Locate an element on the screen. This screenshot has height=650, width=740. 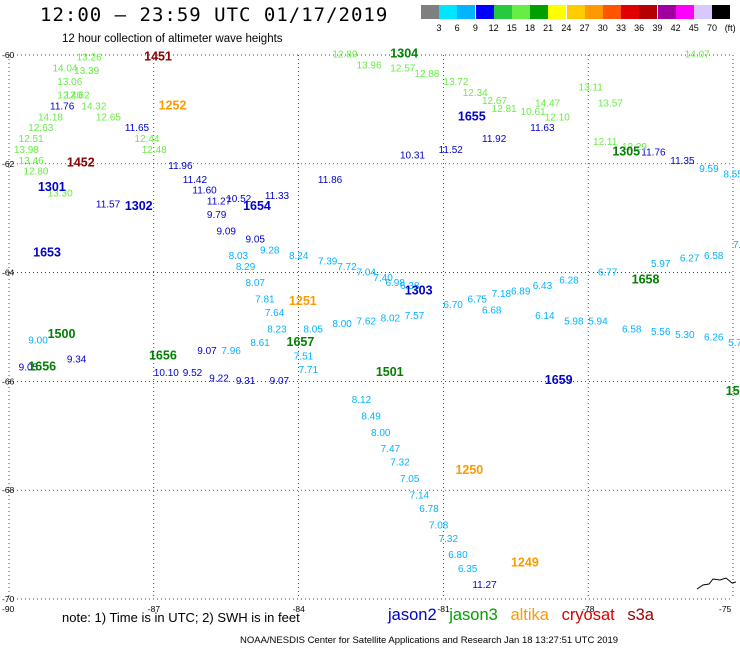
color-tick-label: 33 is located at coordinates (620, 28).